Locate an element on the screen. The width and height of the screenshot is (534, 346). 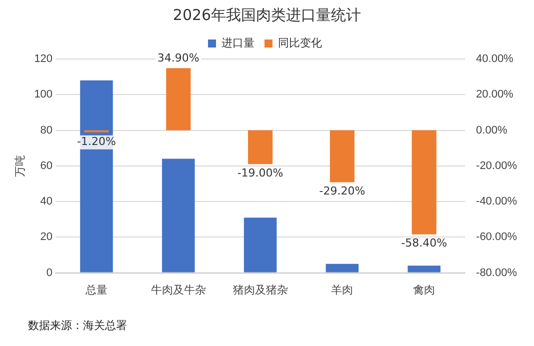
y-axis-title: 万吨 is located at coordinates (20, 165).